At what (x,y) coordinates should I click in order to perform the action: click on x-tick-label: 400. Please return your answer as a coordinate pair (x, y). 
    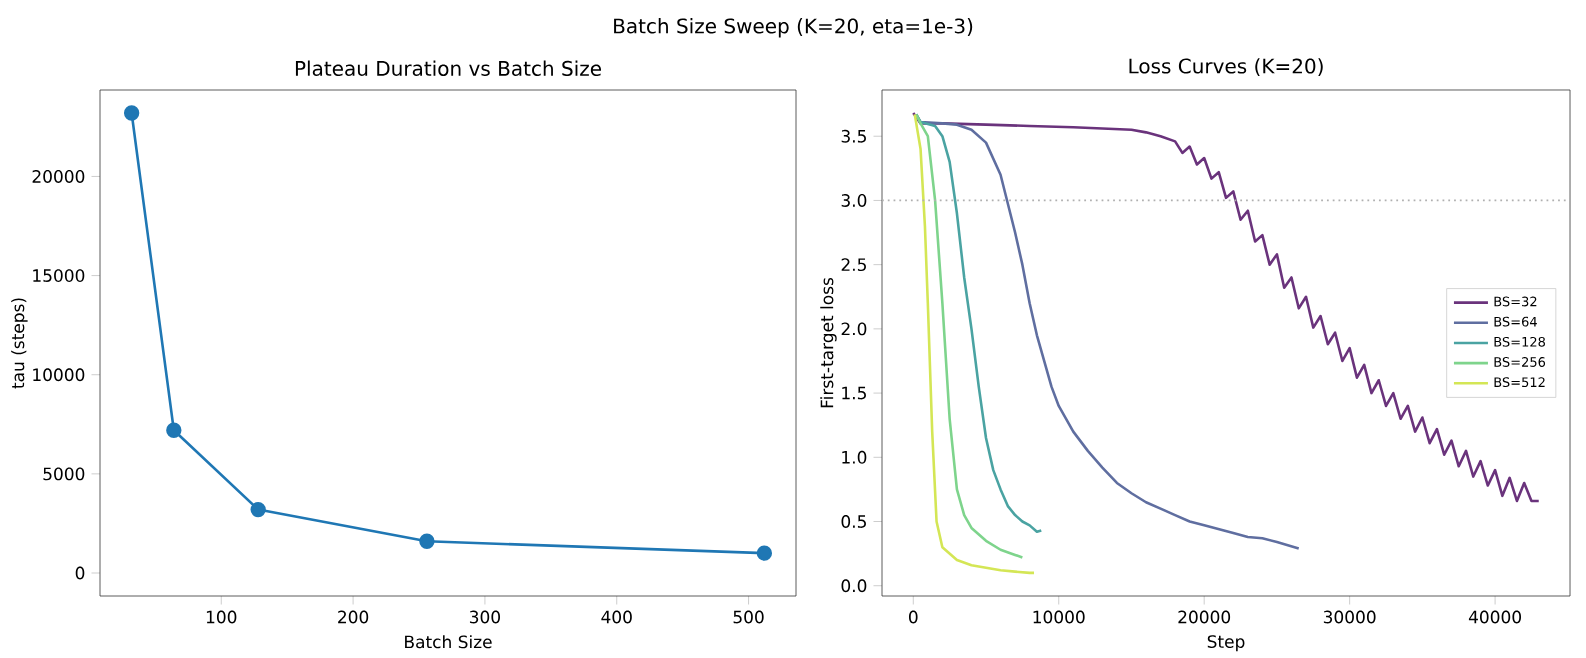
    Looking at the image, I should click on (616, 617).